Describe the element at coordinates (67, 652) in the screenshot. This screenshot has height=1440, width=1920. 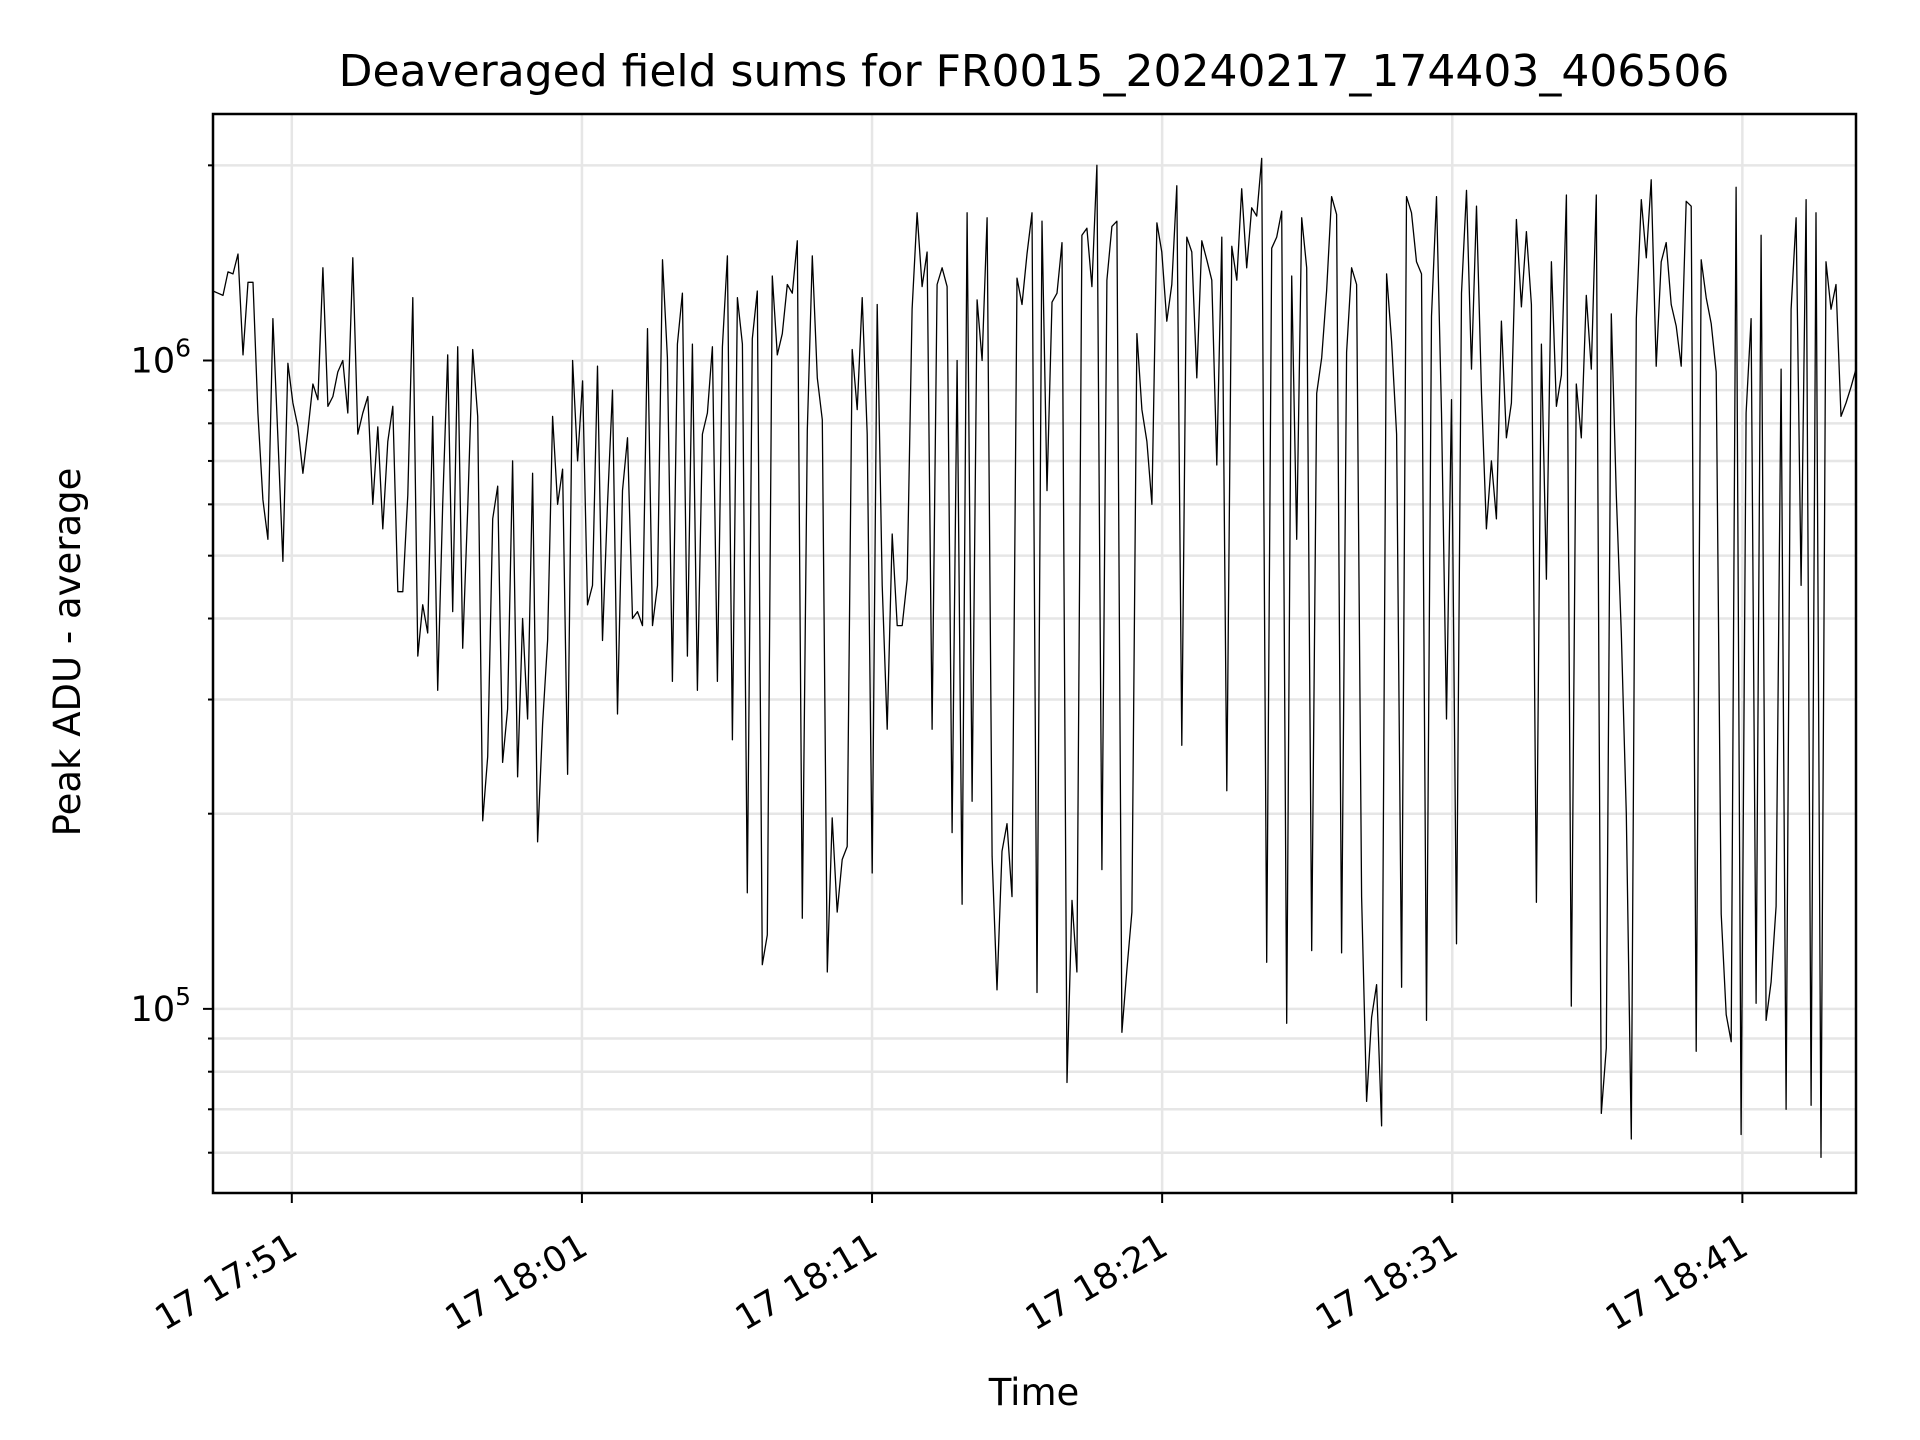
I see `y-axis-label: Peak ADU - average` at that location.